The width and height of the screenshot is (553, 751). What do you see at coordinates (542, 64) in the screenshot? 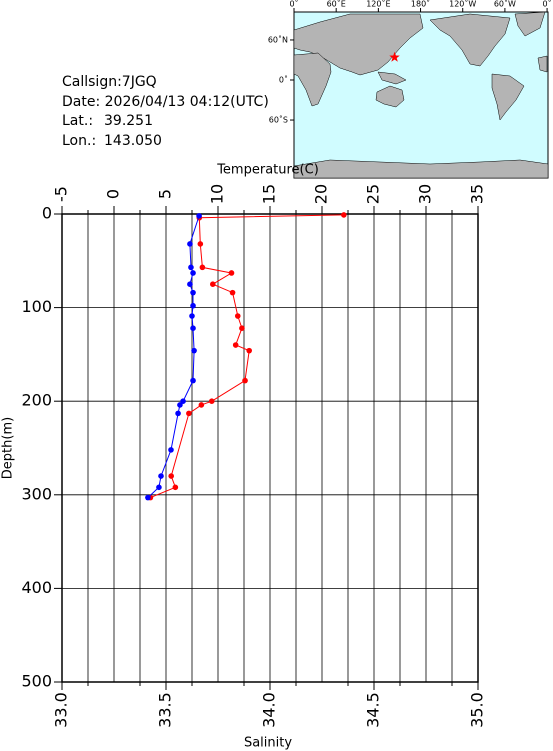
I see `west-africa` at bounding box center [542, 64].